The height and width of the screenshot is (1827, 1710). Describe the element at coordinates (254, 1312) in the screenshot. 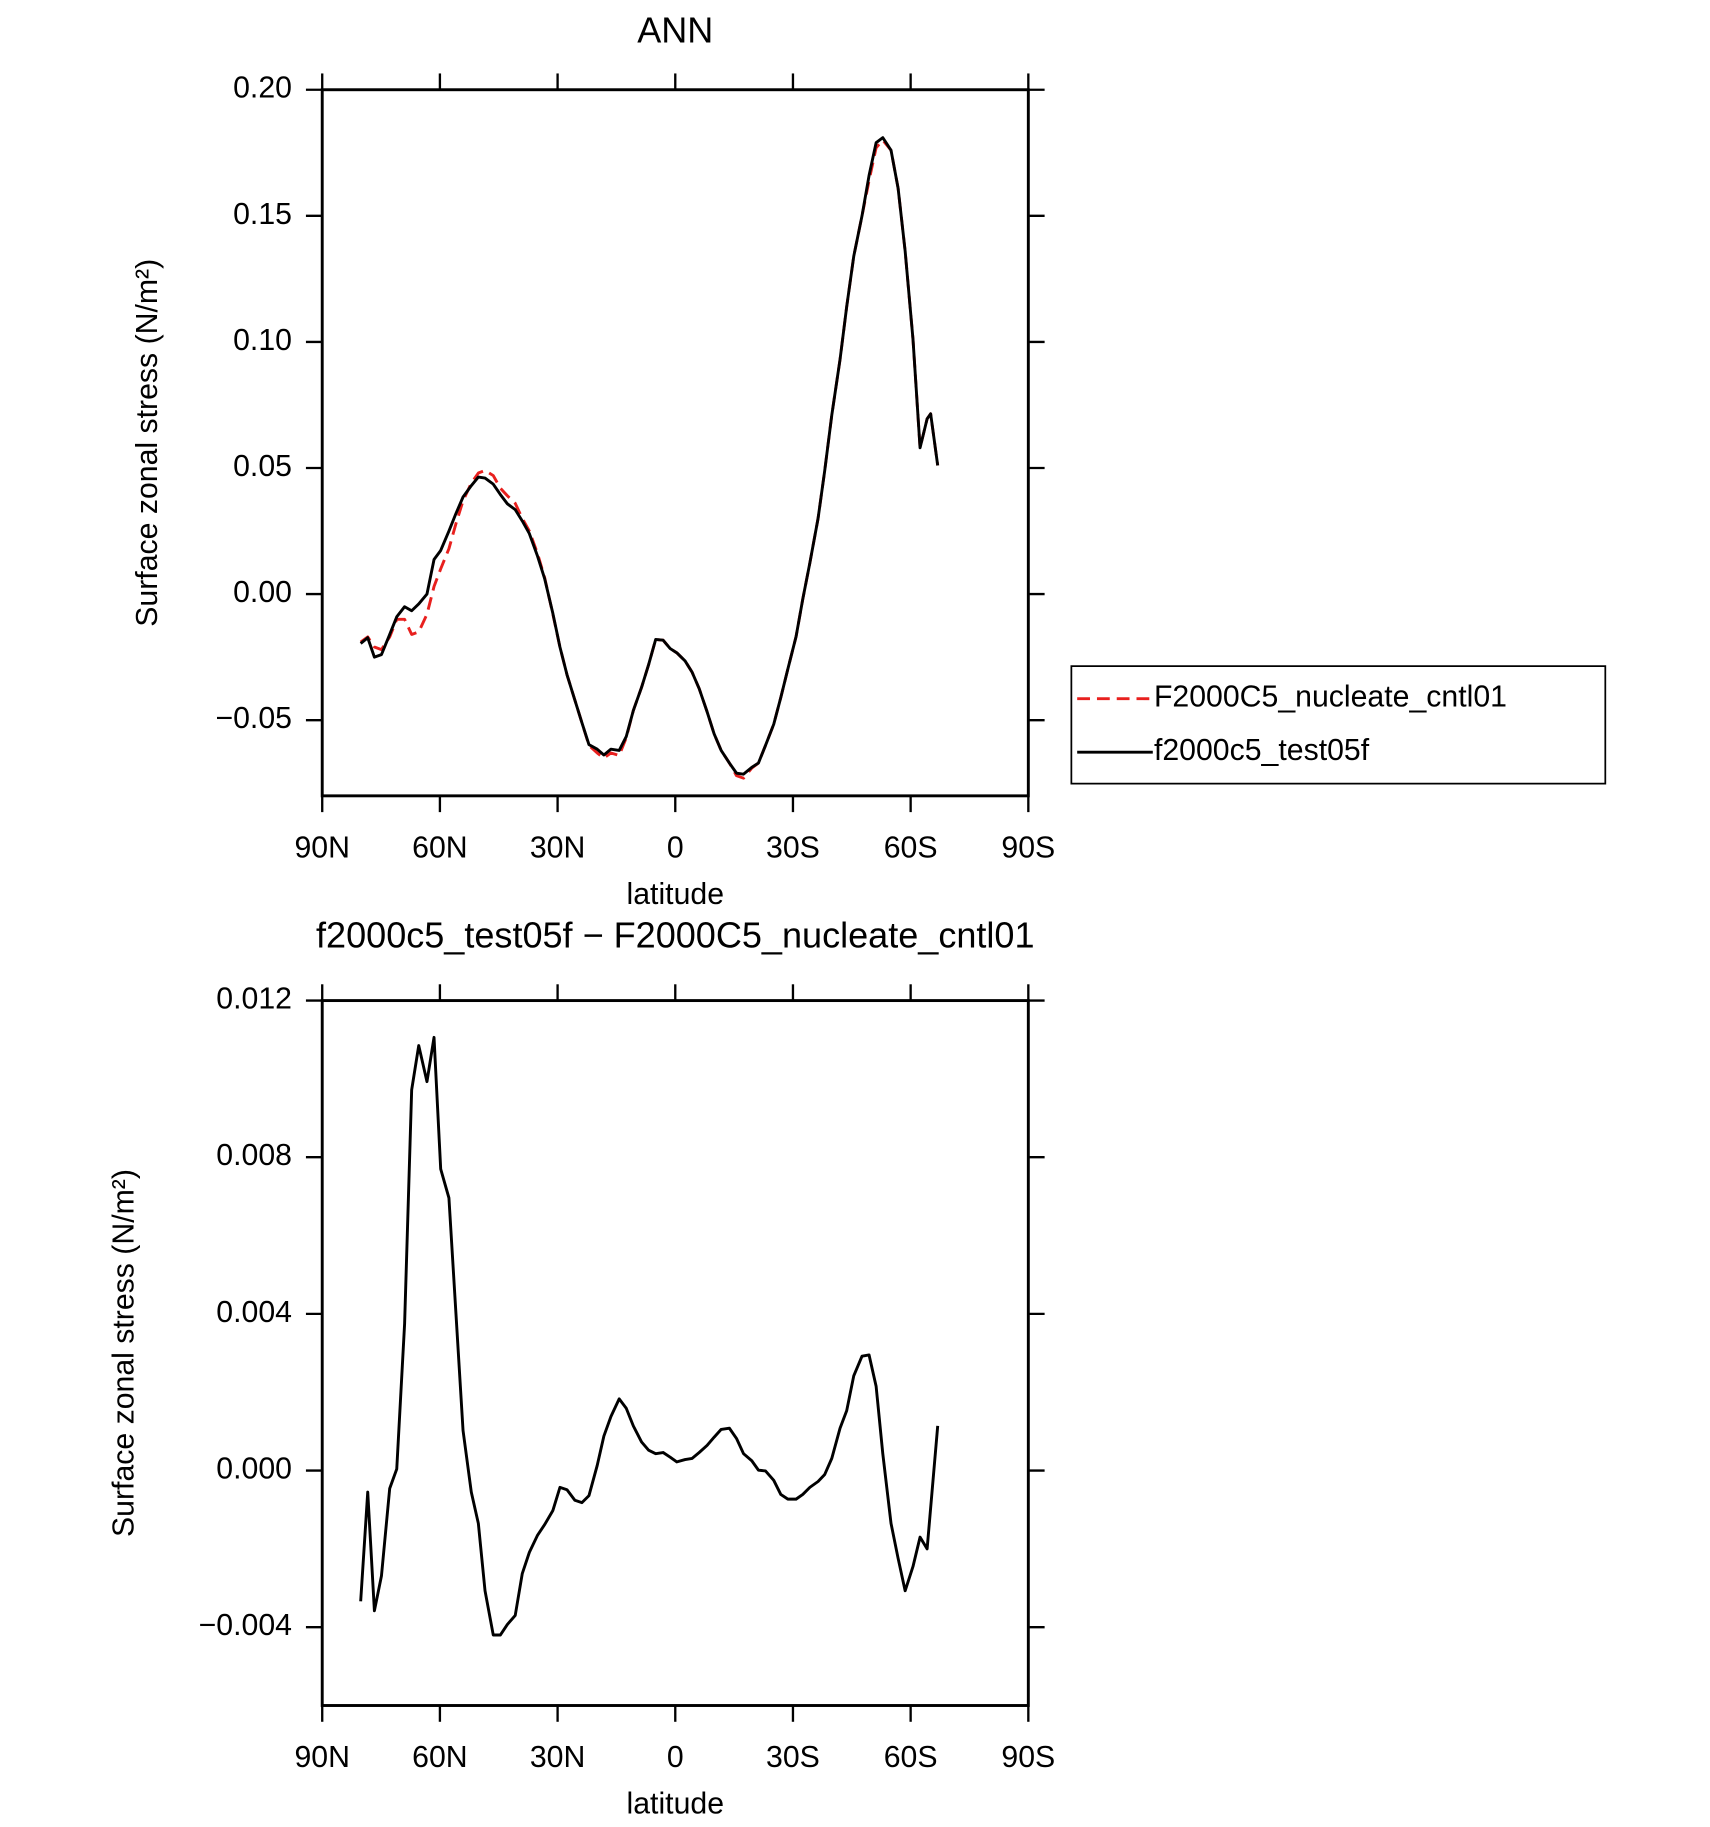

I see `y-tick-label: 0.004` at that location.